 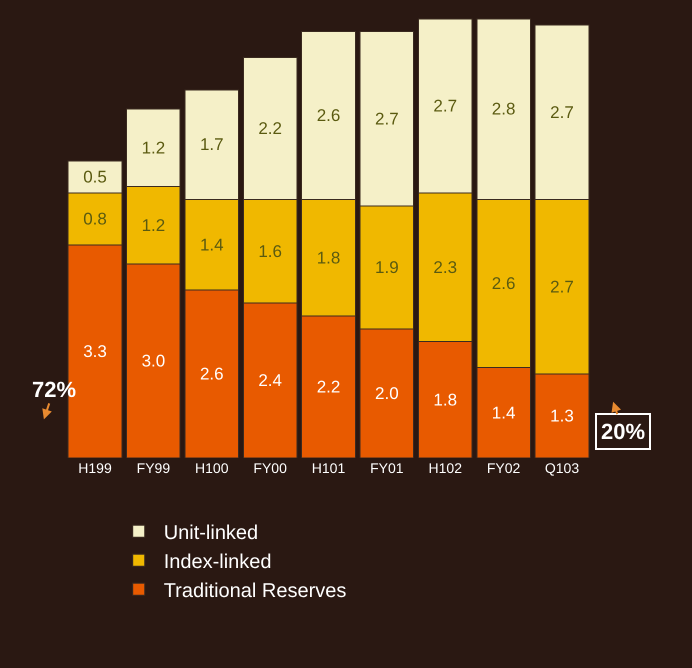 What do you see at coordinates (445, 267) in the screenshot?
I see `data-label: 2.3` at bounding box center [445, 267].